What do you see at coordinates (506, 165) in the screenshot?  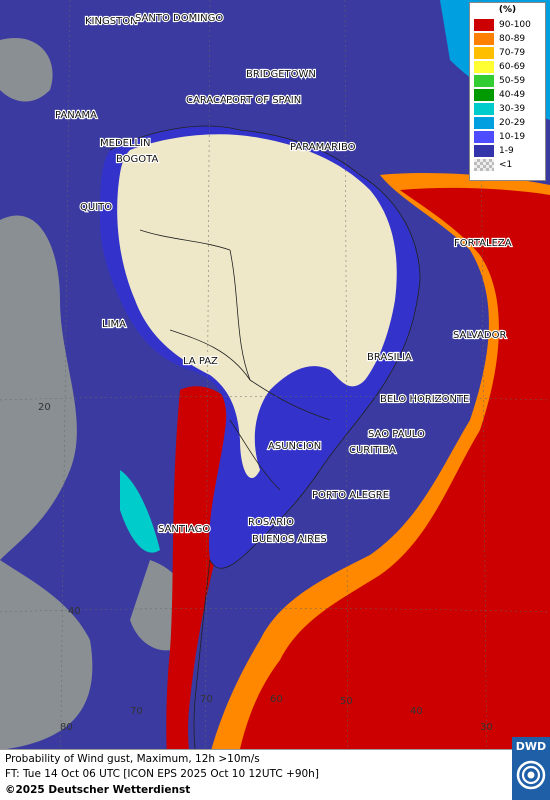 I see `legend-label: <1` at bounding box center [506, 165].